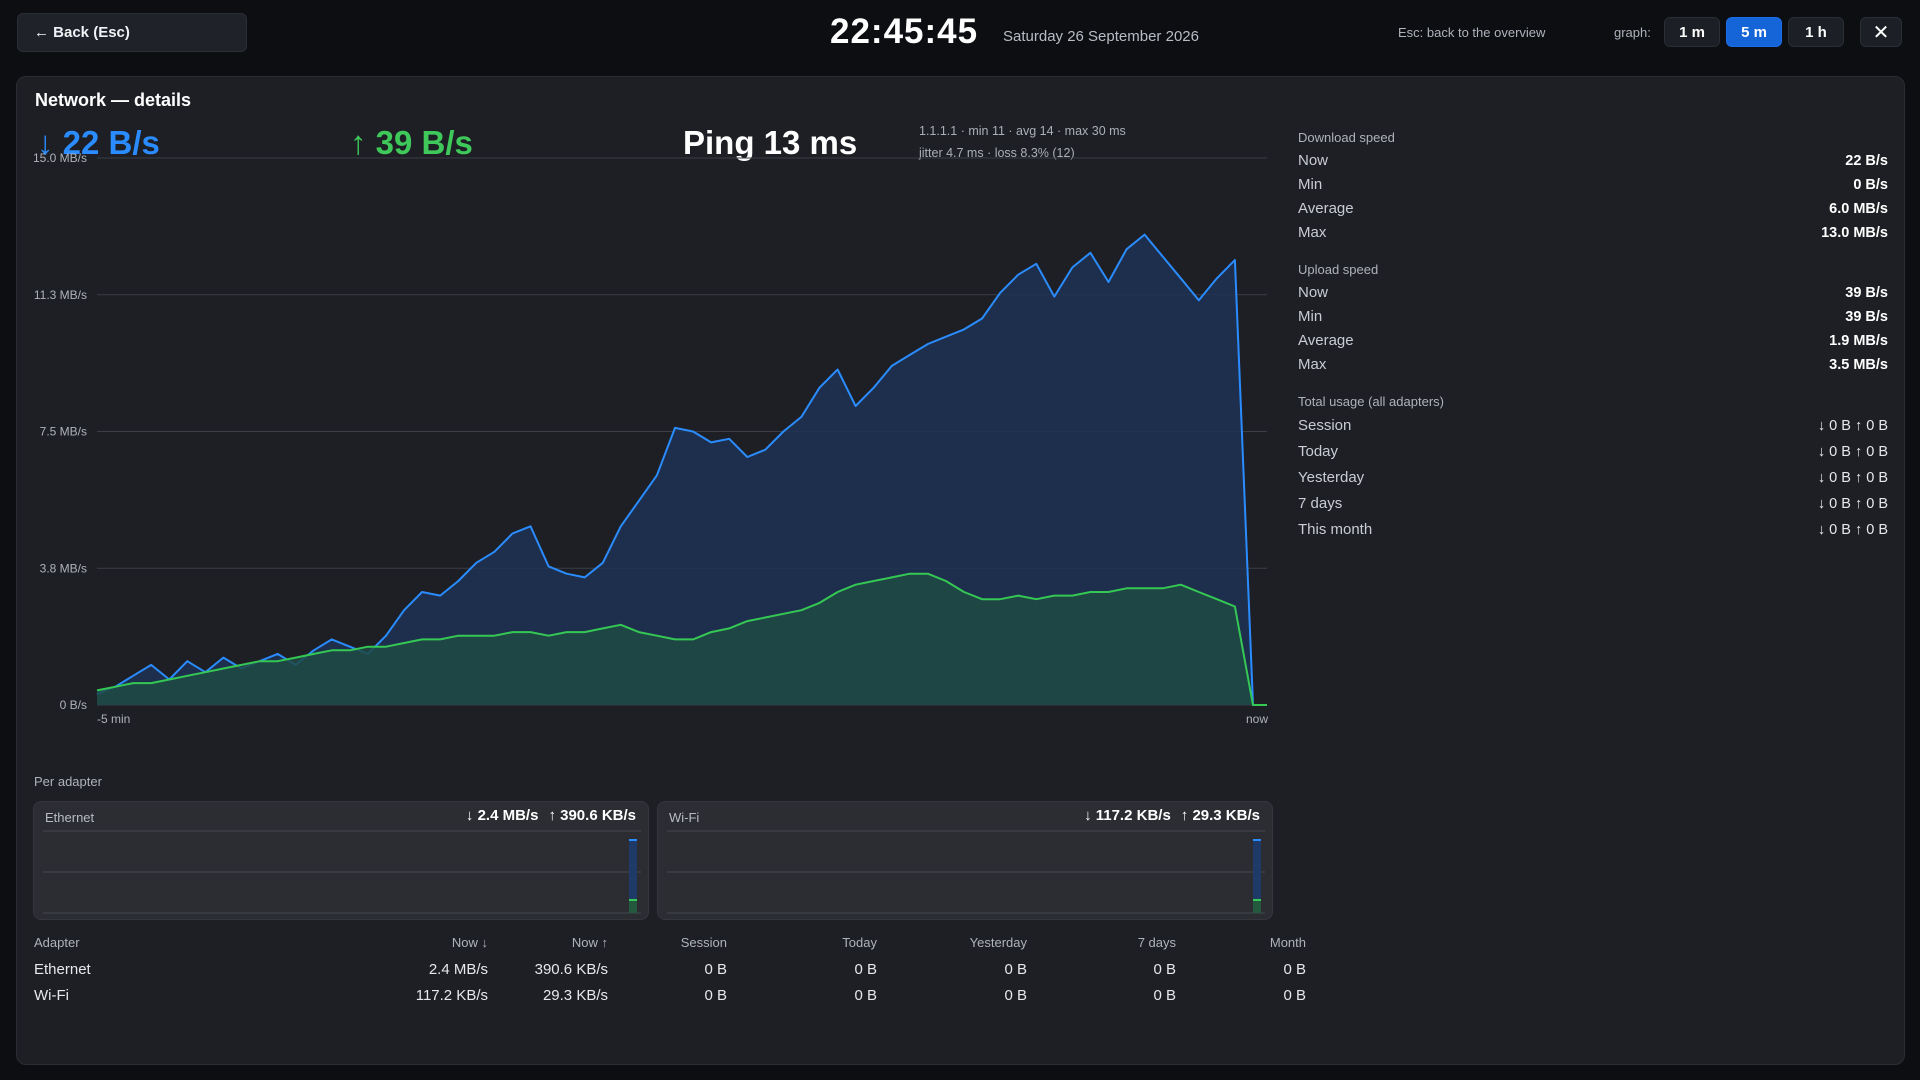  What do you see at coordinates (1287, 942) in the screenshot?
I see `table-header-cell: Month` at bounding box center [1287, 942].